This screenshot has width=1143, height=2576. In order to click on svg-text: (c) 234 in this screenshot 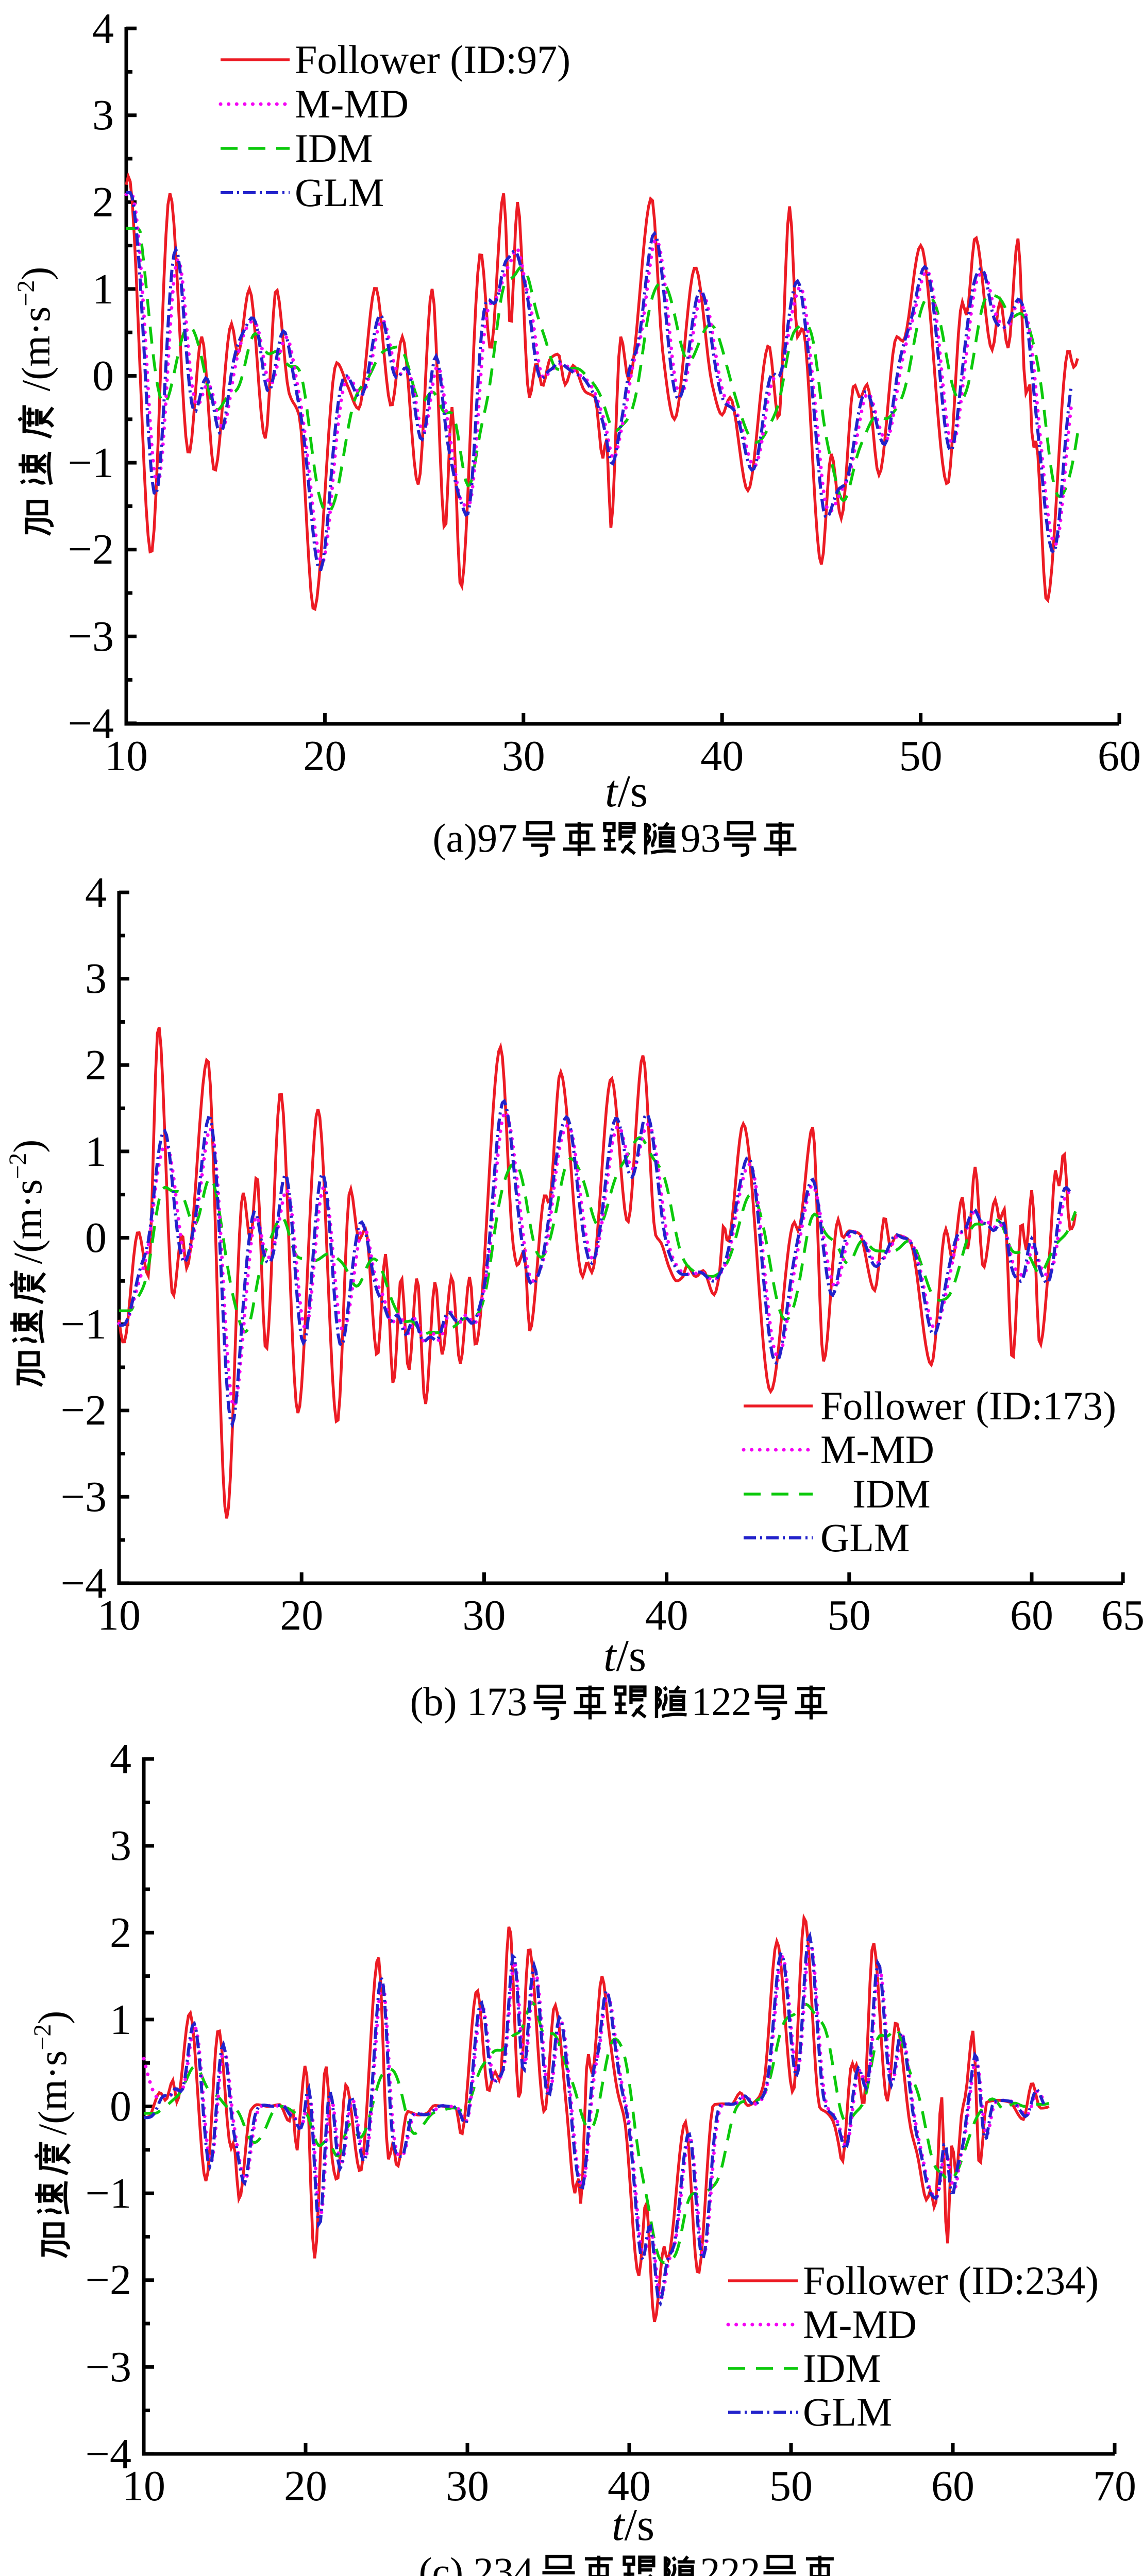, I will do `click(476, 2562)`.